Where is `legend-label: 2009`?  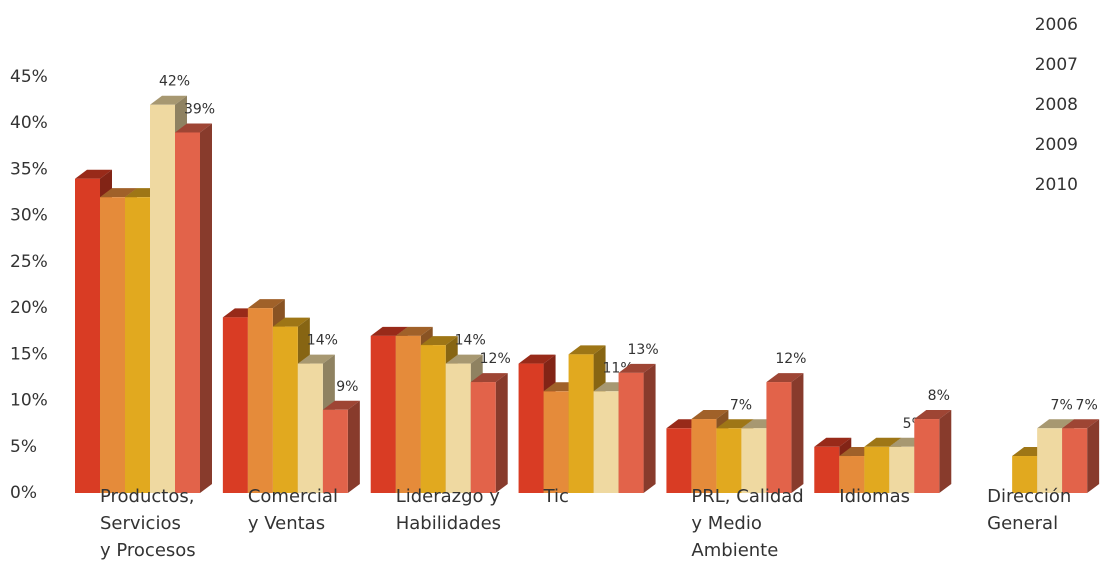 legend-label: 2009 is located at coordinates (1056, 145).